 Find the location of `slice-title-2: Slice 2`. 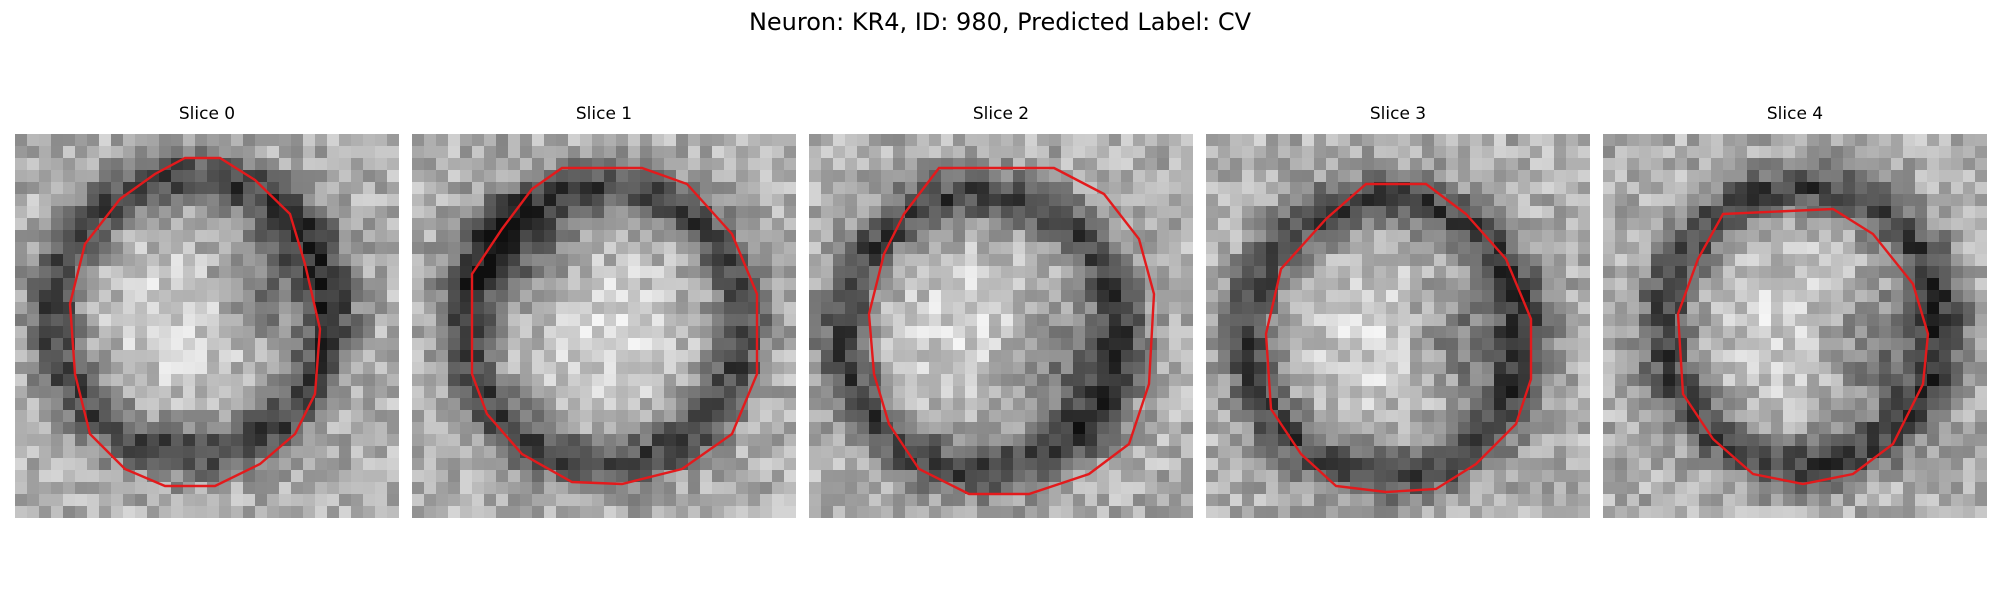

slice-title-2: Slice 2 is located at coordinates (1001, 114).